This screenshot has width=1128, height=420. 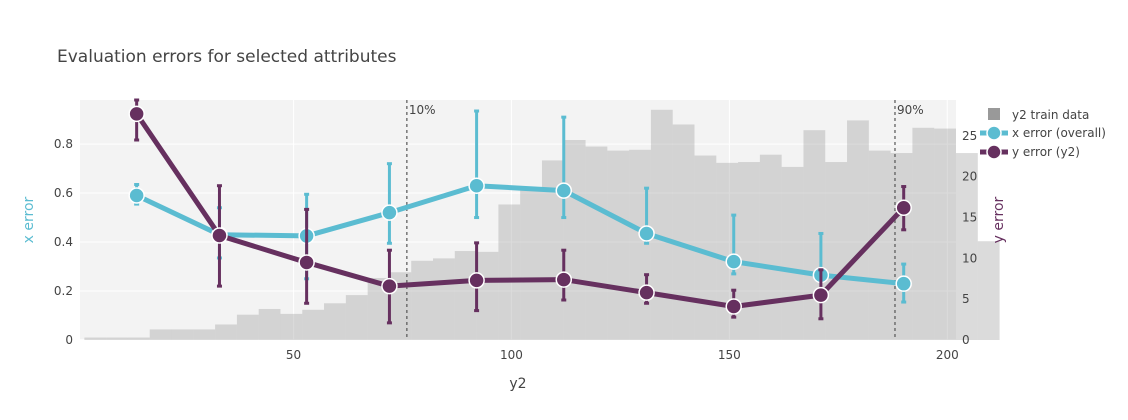 I want to click on y2-axis-ticks: 0 5 10 15 20 25, so click(x=969, y=238).